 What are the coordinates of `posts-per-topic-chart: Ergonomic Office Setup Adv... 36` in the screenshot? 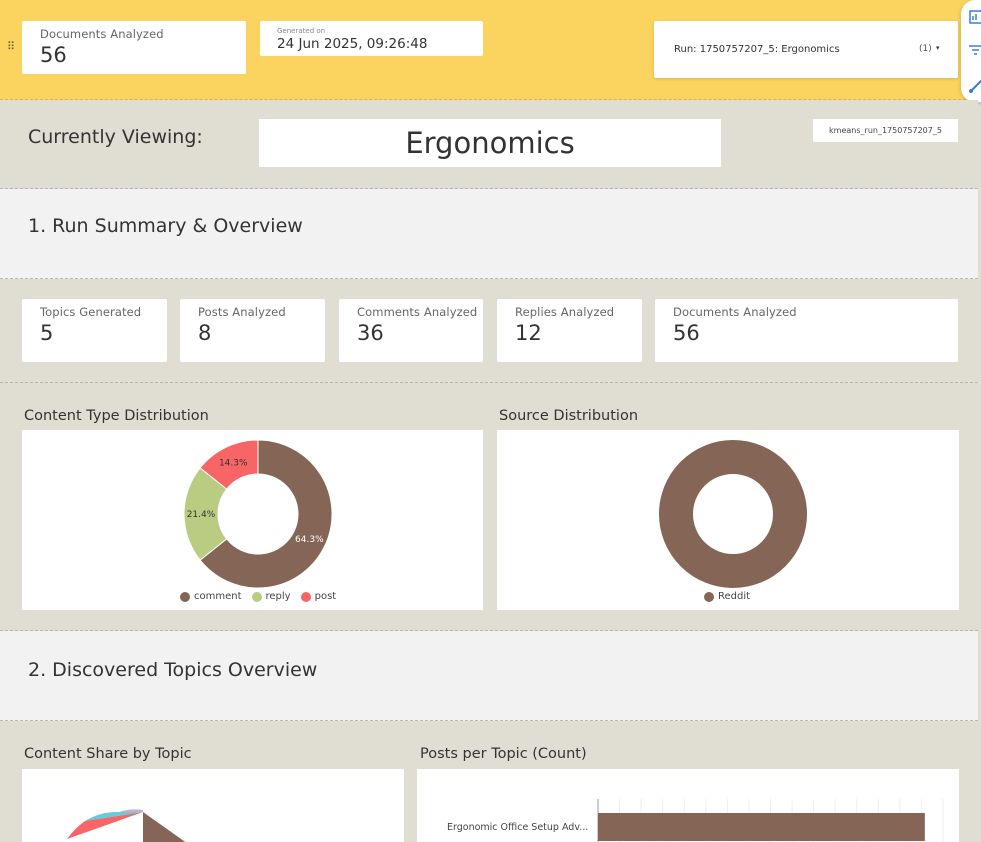 It's located at (688, 805).